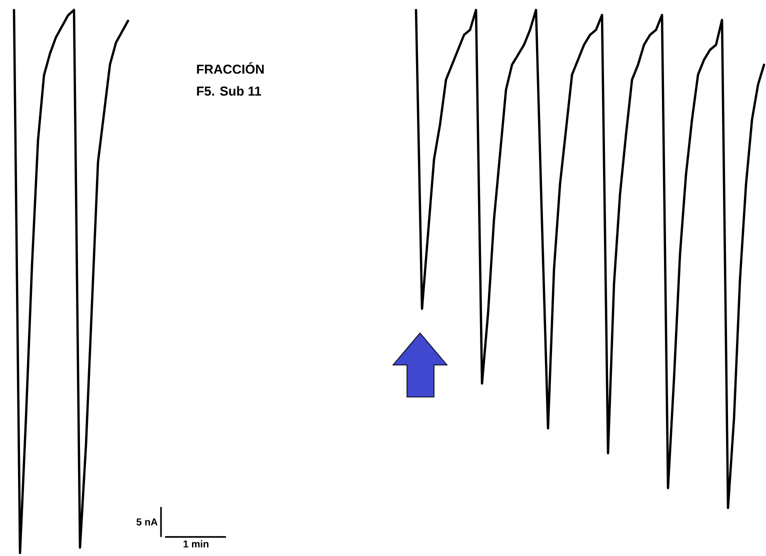 The width and height of the screenshot is (766, 556). What do you see at coordinates (196, 544) in the screenshot?
I see `text: 1 min` at bounding box center [196, 544].